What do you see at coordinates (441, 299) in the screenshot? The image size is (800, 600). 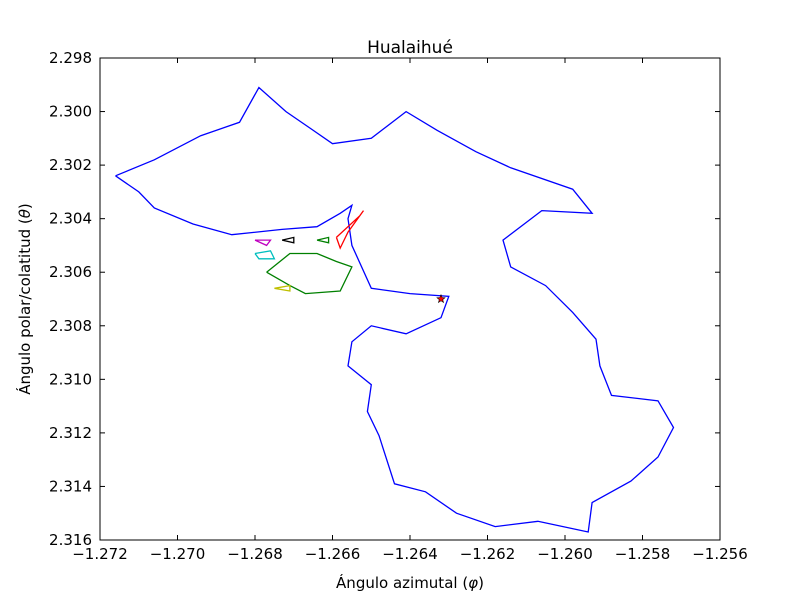 I see `star-marker` at bounding box center [441, 299].